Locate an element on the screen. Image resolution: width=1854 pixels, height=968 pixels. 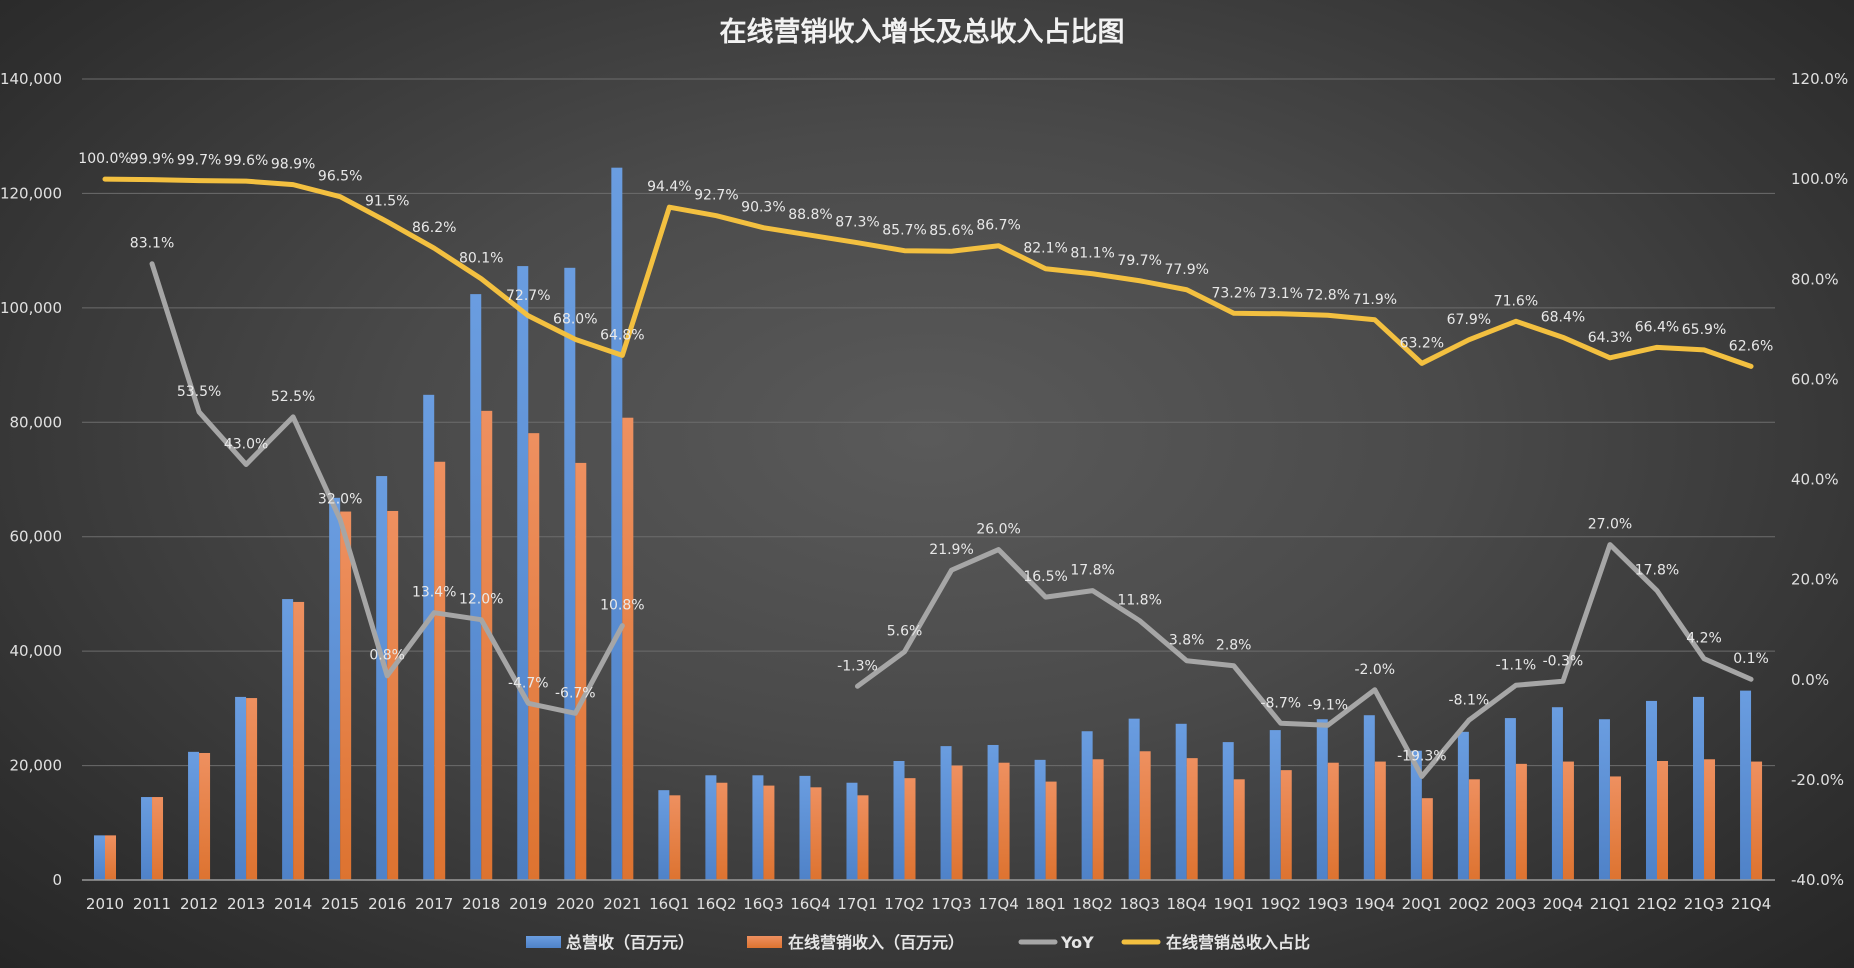
yoy-data-label: 4.2% is located at coordinates (1704, 639).